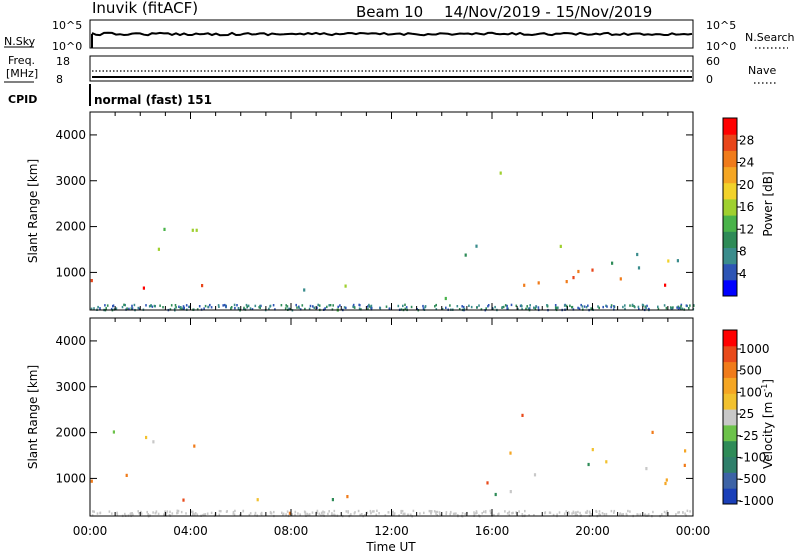 This screenshot has height=554, width=800. What do you see at coordinates (746, 229) in the screenshot?
I see `power-colorbar-tick-label: 12` at bounding box center [746, 229].